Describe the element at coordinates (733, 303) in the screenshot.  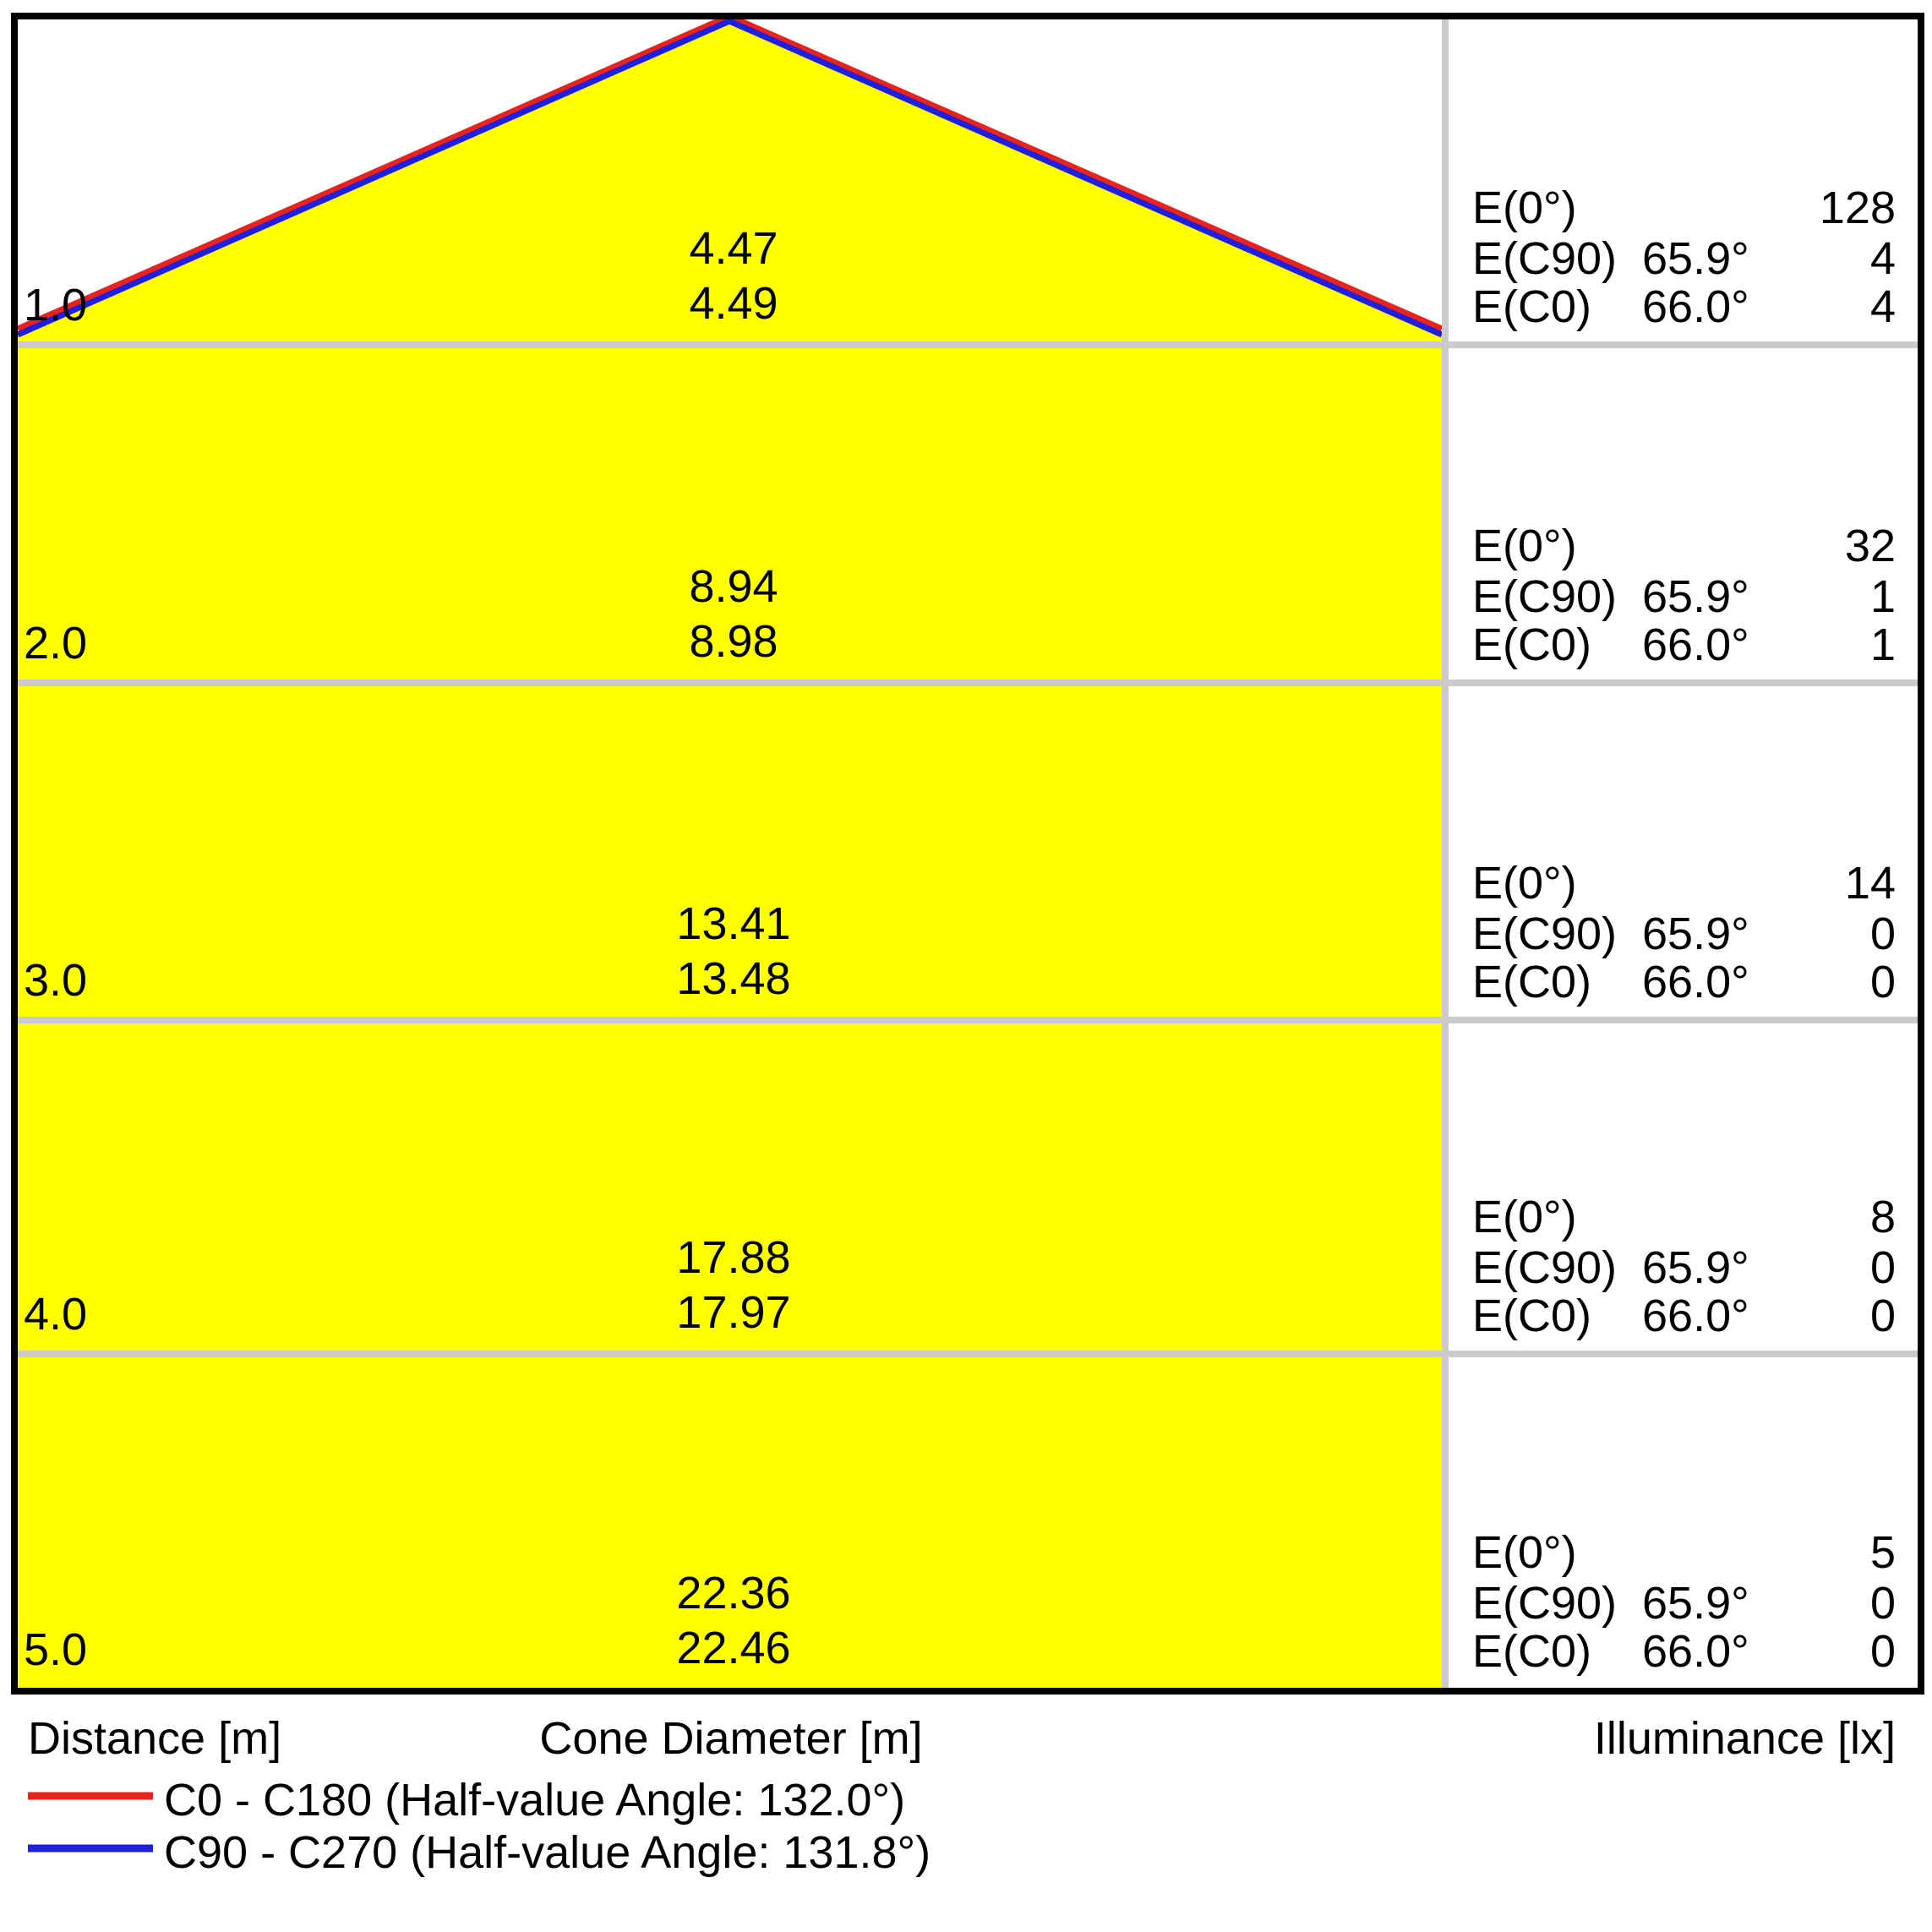
I see `cone-diameter-value-2: 4.49` at that location.